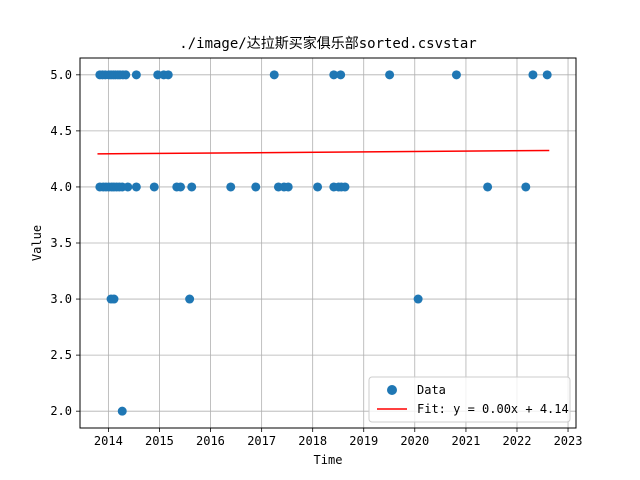 The image size is (640, 480). I want to click on legend-data-label: Data, so click(431, 390).